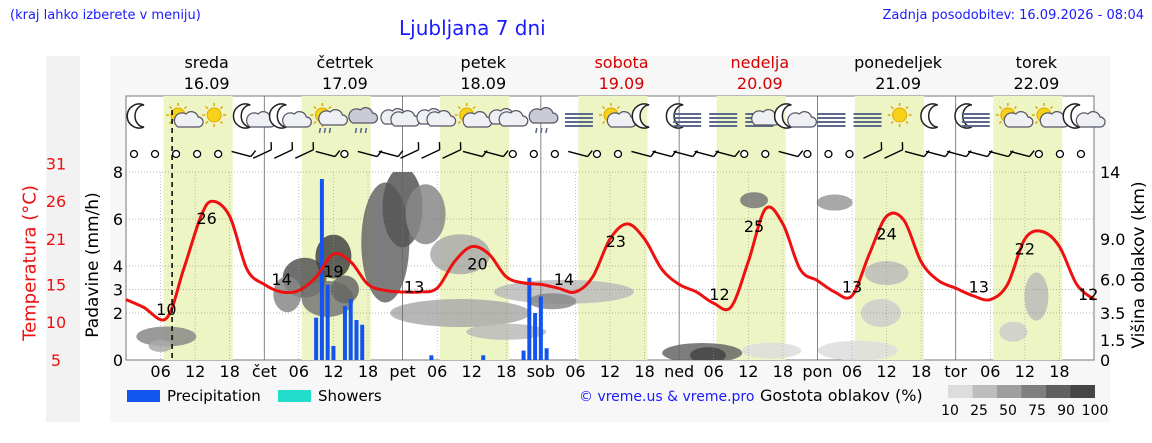  I want to click on temperature-extreme-label: 23, so click(616, 241).